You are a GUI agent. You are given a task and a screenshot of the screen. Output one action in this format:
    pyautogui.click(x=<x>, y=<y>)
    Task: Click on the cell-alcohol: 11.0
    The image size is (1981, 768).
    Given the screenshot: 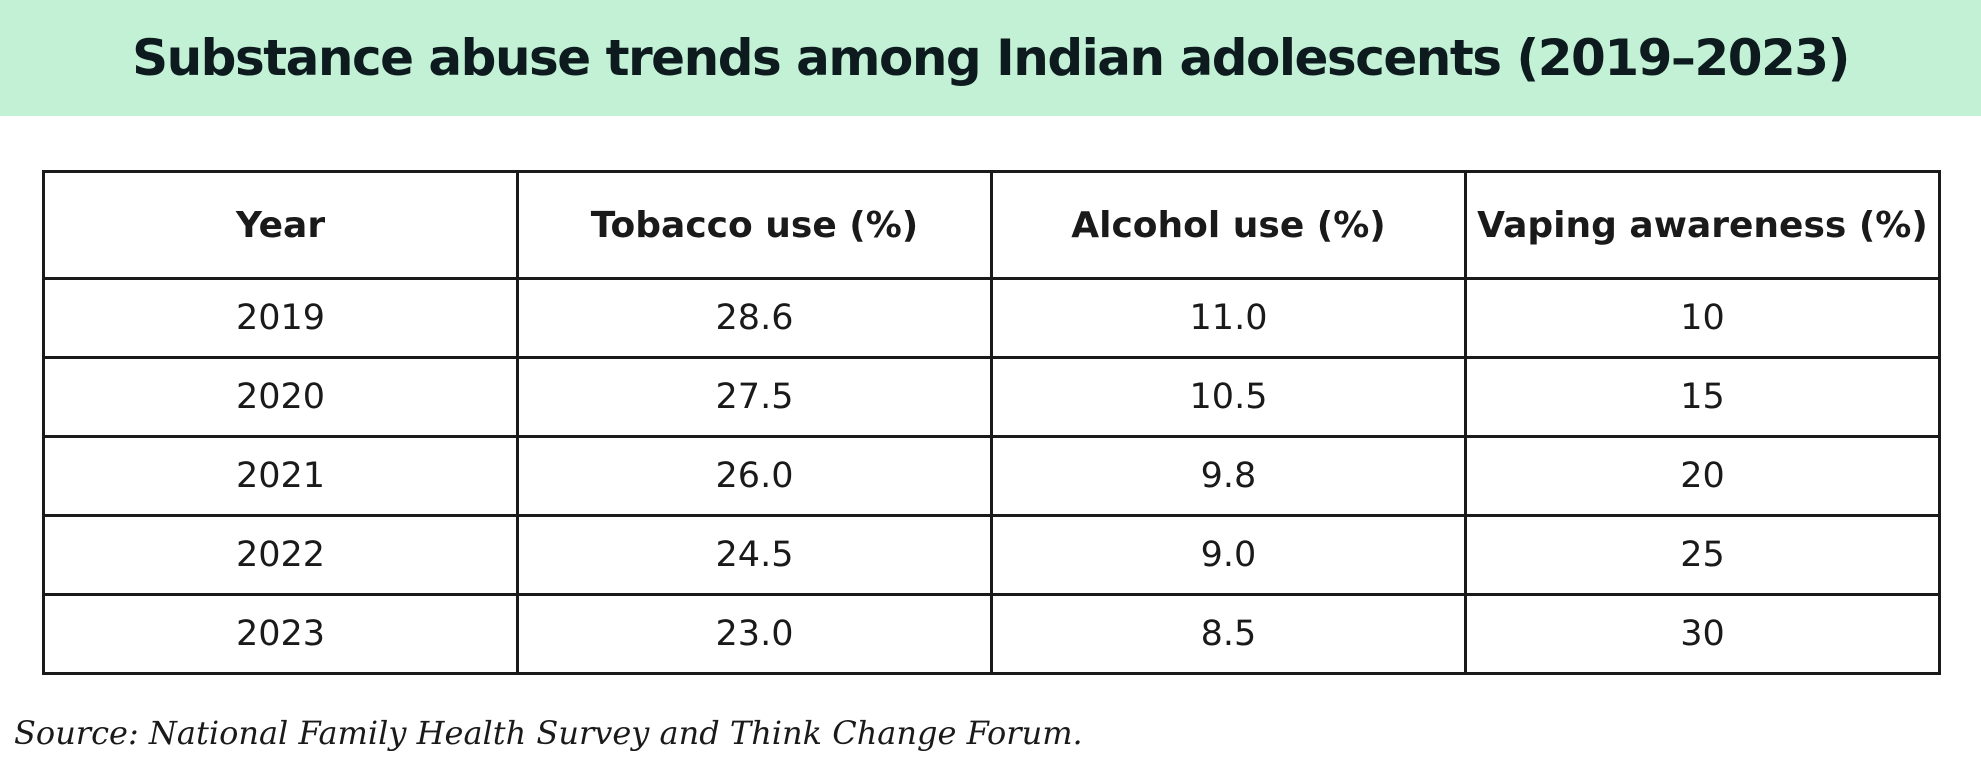 What is the action you would take?
    pyautogui.click(x=1228, y=318)
    